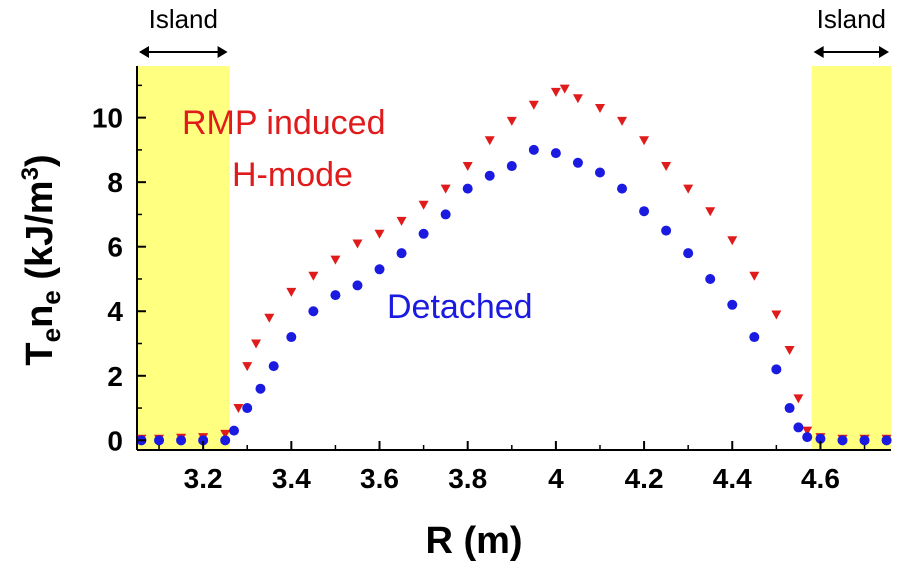 Image resolution: width=901 pixels, height=564 pixels. What do you see at coordinates (473, 541) in the screenshot?
I see `x-axis-title: R (m)` at bounding box center [473, 541].